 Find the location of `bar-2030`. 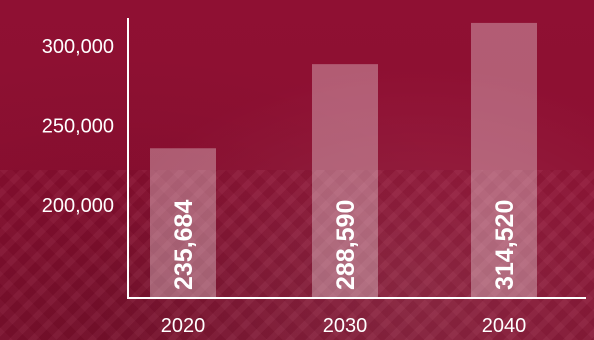

bar-2030 is located at coordinates (345, 181).